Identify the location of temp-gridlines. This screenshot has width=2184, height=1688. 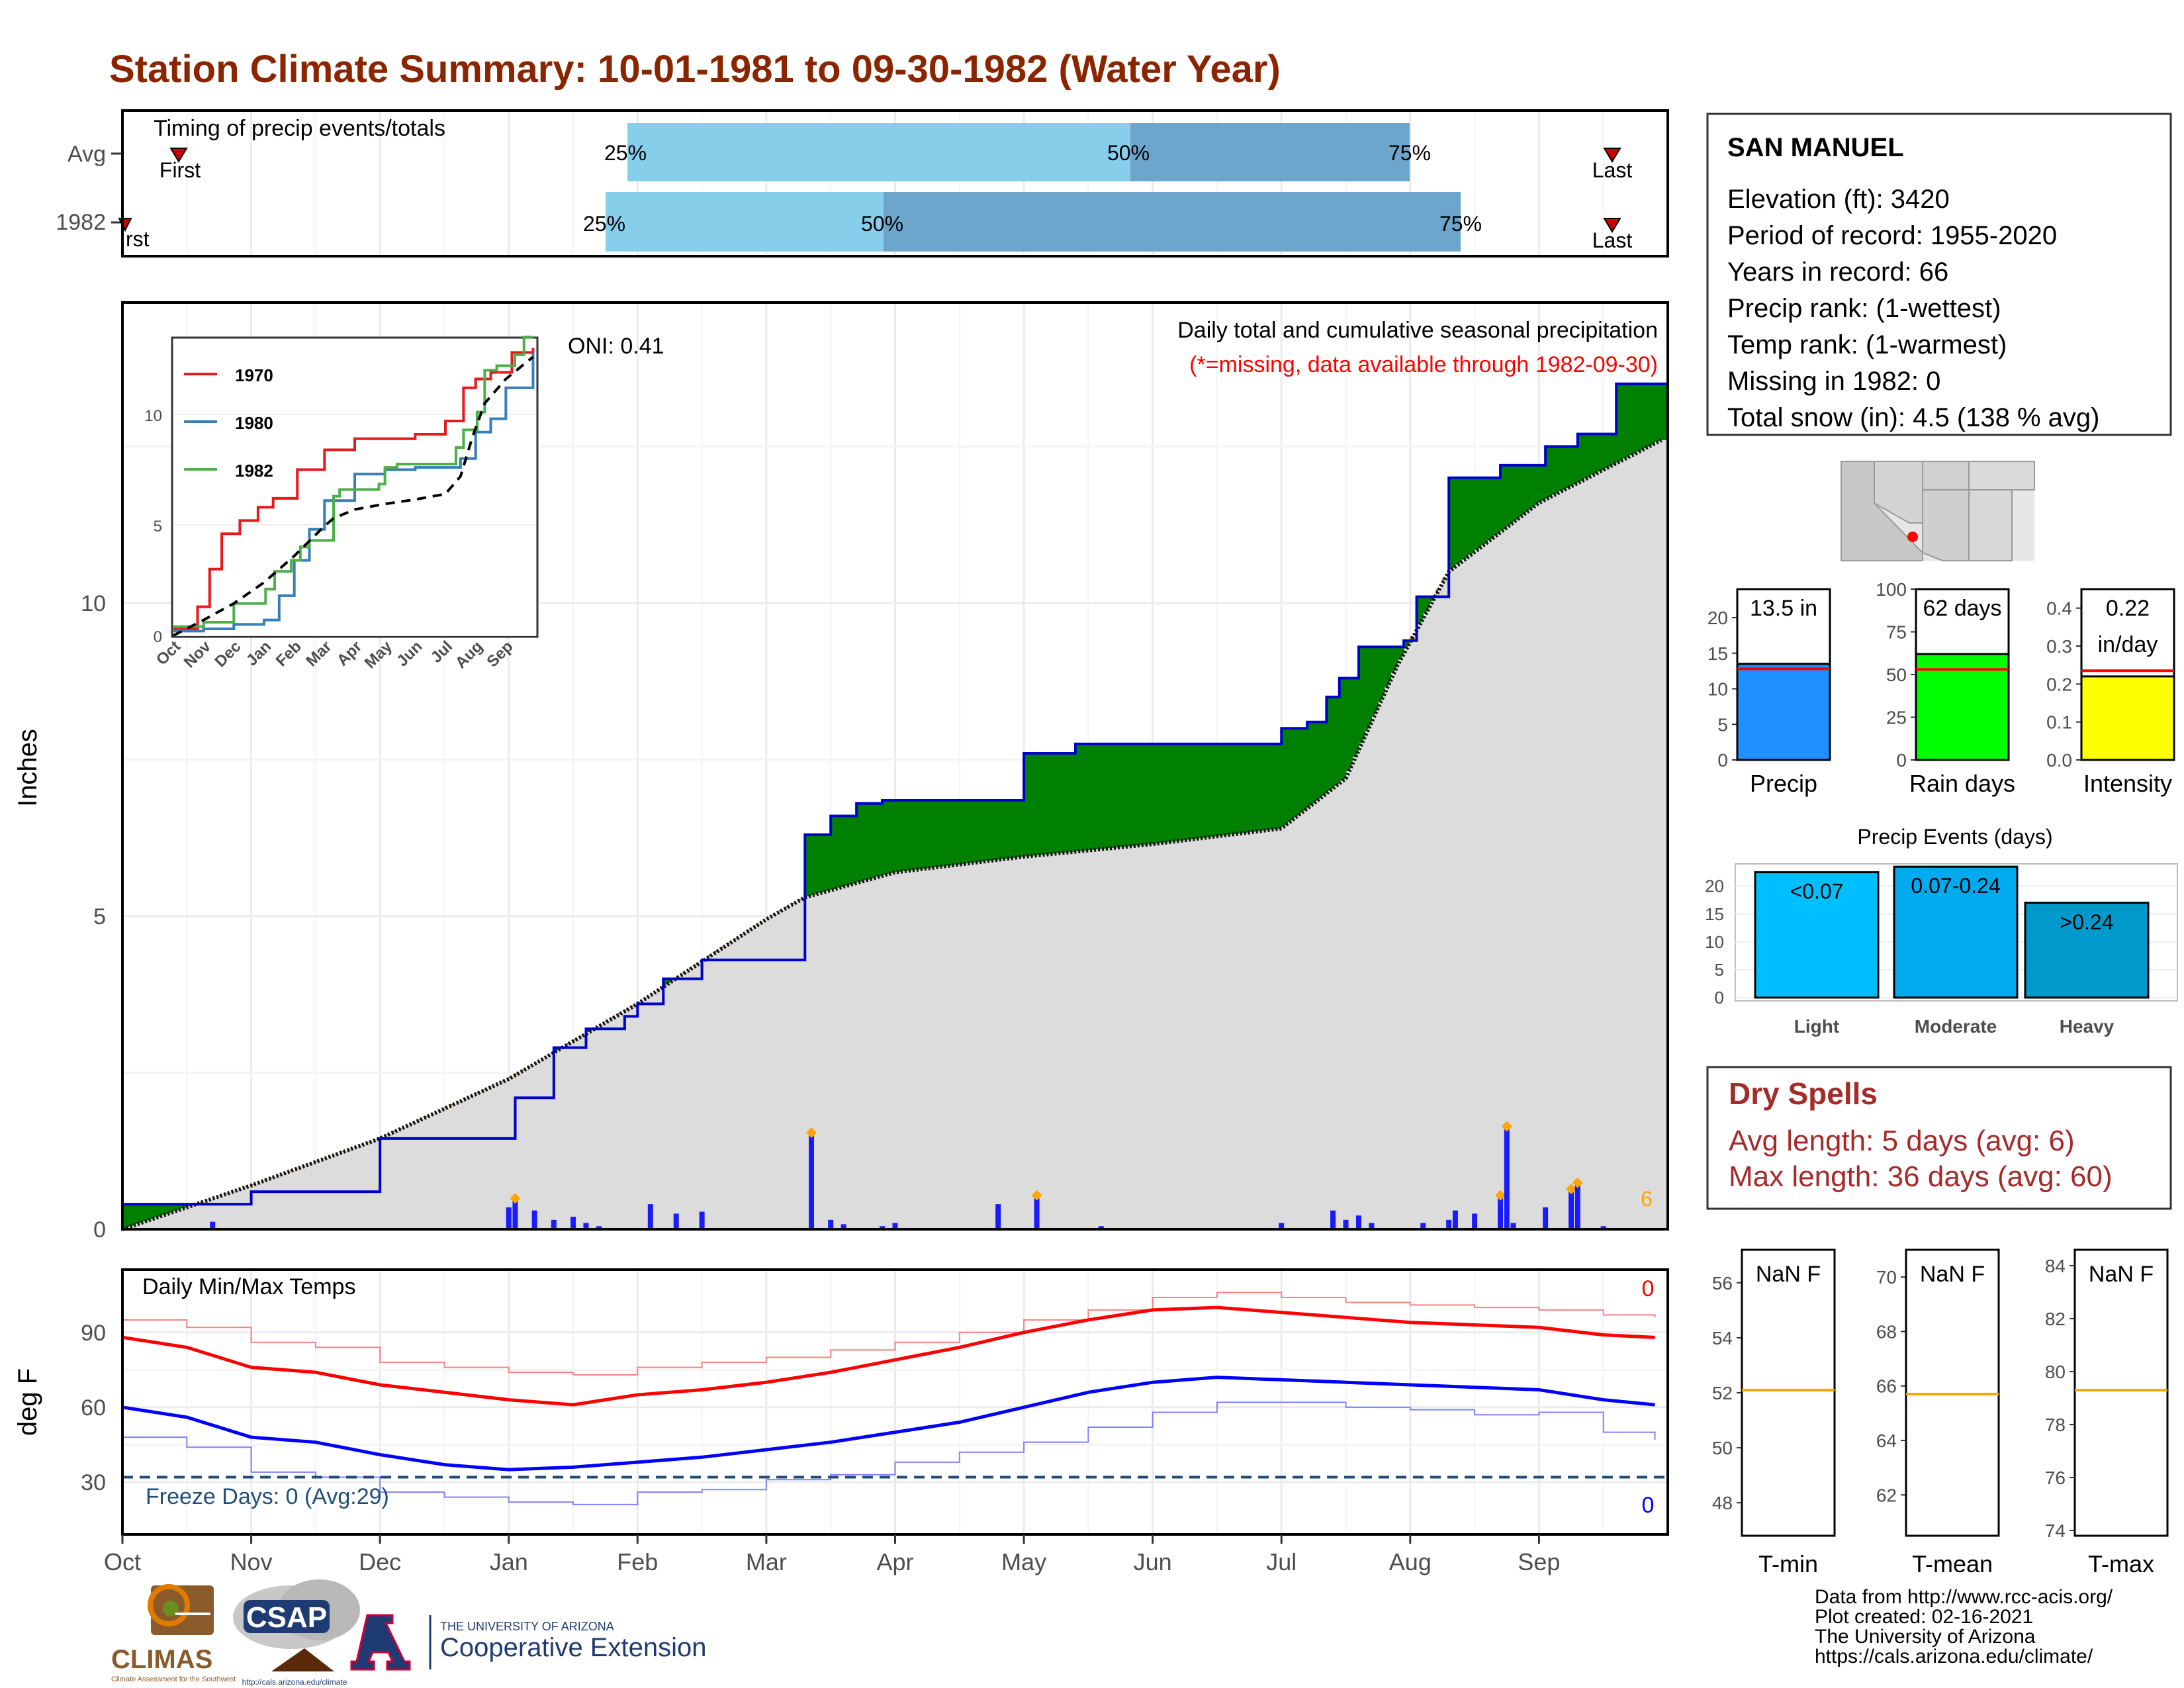
(895, 1402).